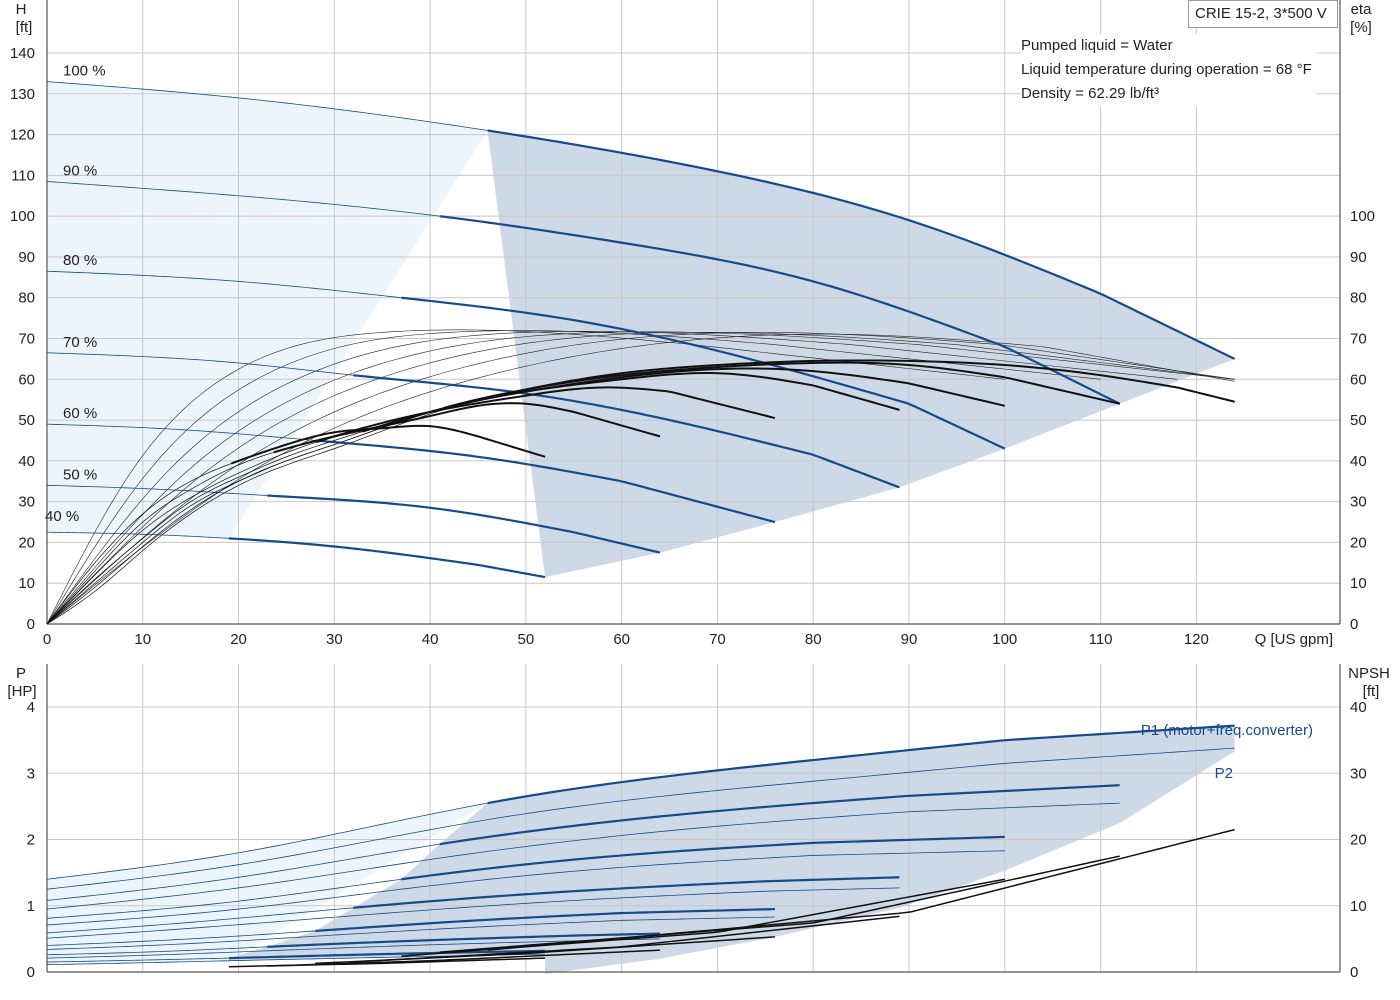 This screenshot has width=1400, height=1000. What do you see at coordinates (26, 583) in the screenshot?
I see `y-tick-label-left: 10` at bounding box center [26, 583].